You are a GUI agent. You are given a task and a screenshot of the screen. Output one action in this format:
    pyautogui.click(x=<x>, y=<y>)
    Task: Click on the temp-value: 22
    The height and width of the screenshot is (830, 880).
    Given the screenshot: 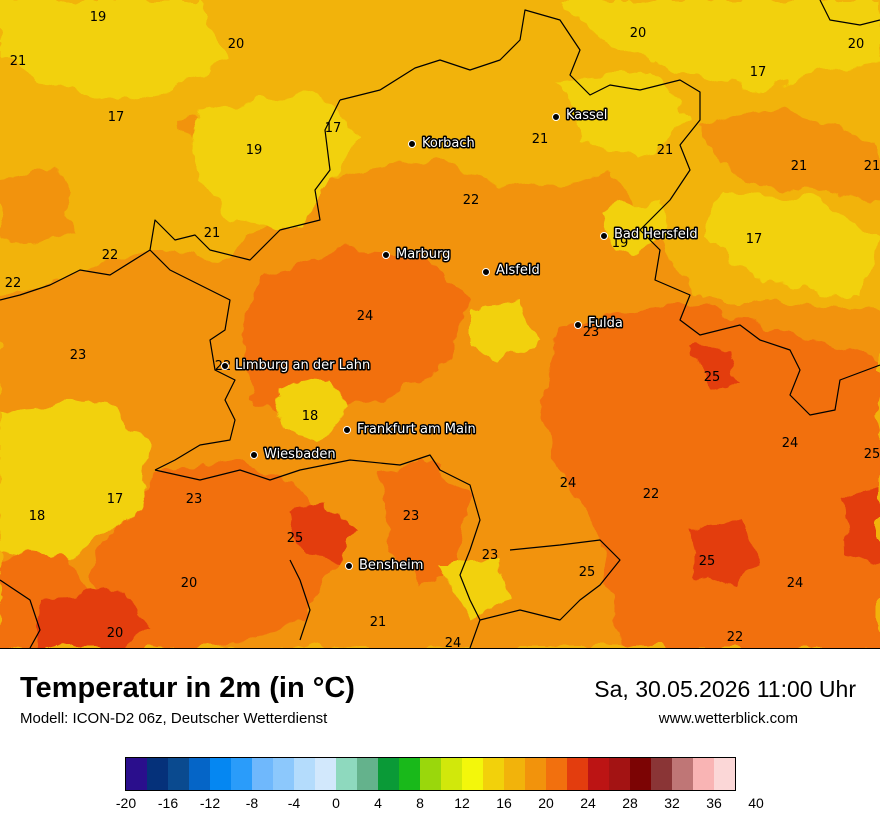 What is the action you would take?
    pyautogui.click(x=471, y=200)
    